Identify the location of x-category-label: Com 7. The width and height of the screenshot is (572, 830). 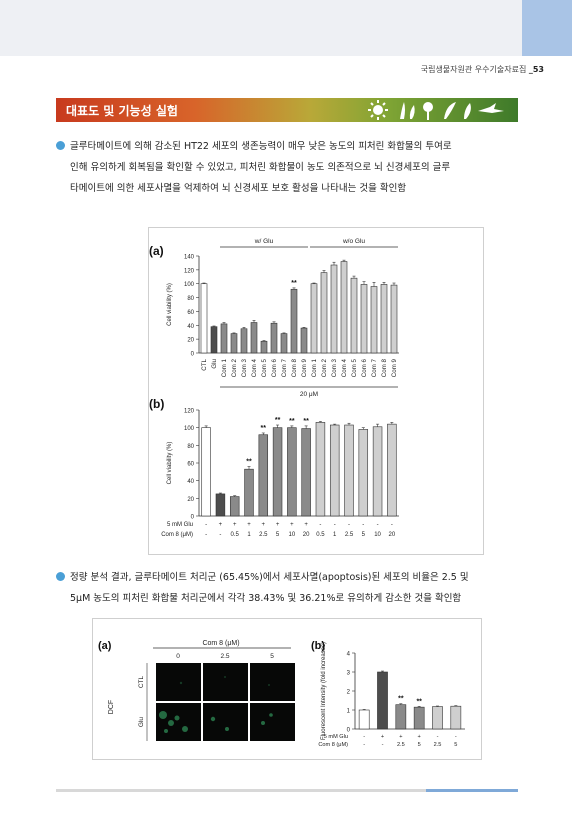
(284, 367).